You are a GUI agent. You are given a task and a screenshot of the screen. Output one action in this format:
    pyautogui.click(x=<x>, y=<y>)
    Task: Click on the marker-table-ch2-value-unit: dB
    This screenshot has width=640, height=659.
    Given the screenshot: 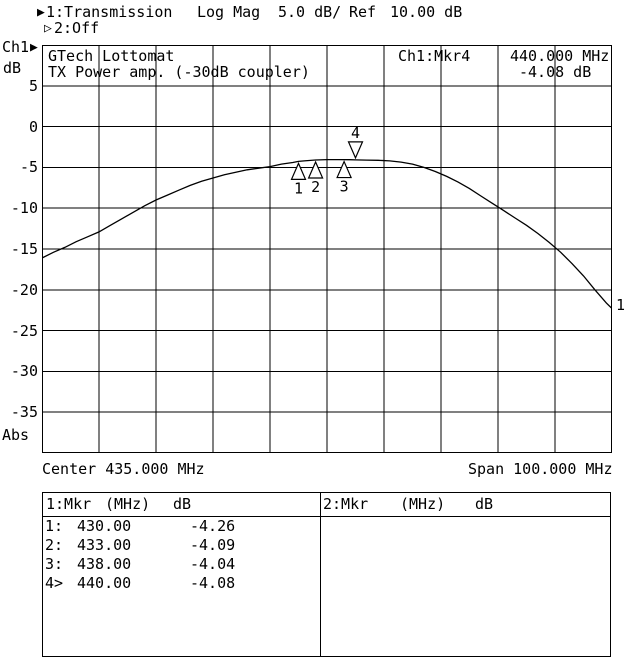 What is the action you would take?
    pyautogui.click(x=484, y=504)
    